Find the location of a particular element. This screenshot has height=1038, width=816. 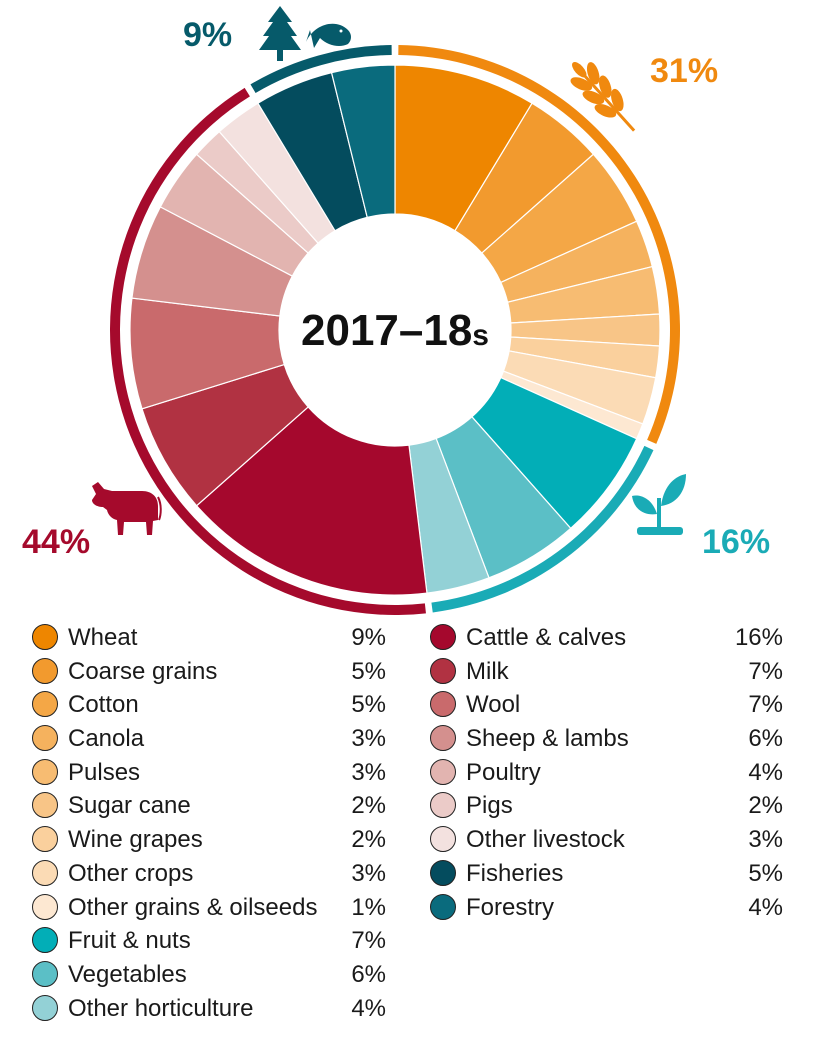

legend-item-other-livestock: Other livestock 3% is located at coordinates (606, 839).